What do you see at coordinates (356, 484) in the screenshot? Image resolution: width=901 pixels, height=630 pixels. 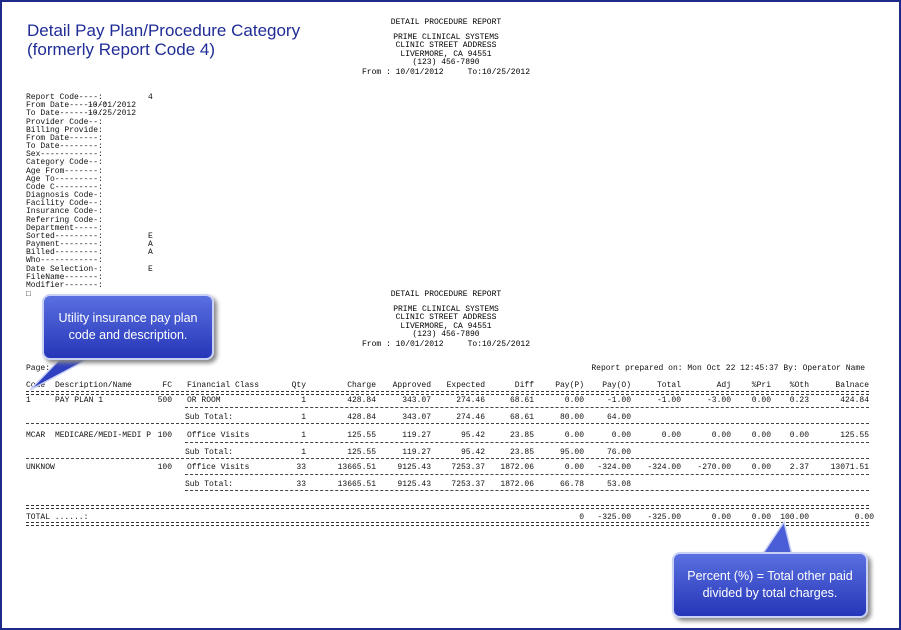 I see `subtotal-cell: 13665.51` at bounding box center [356, 484].